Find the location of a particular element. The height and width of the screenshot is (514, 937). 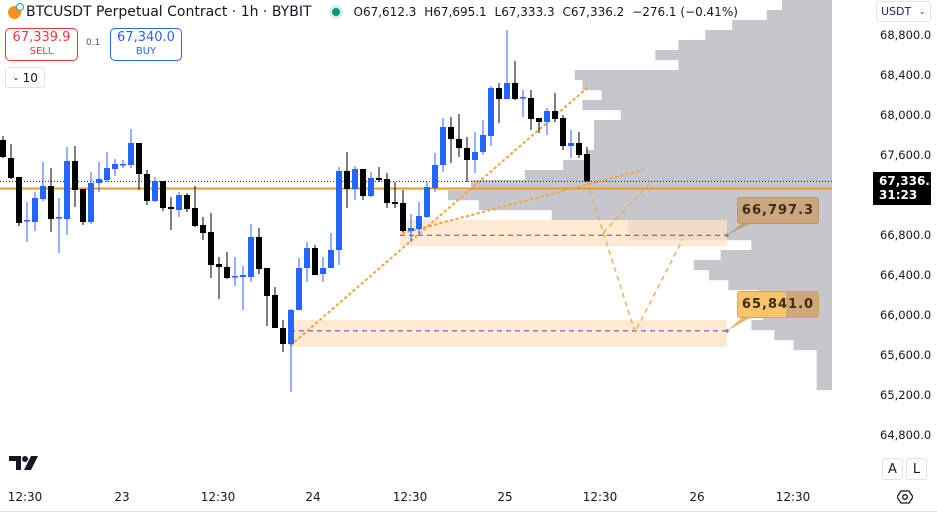

projection-dashed-line is located at coordinates (627, 207).